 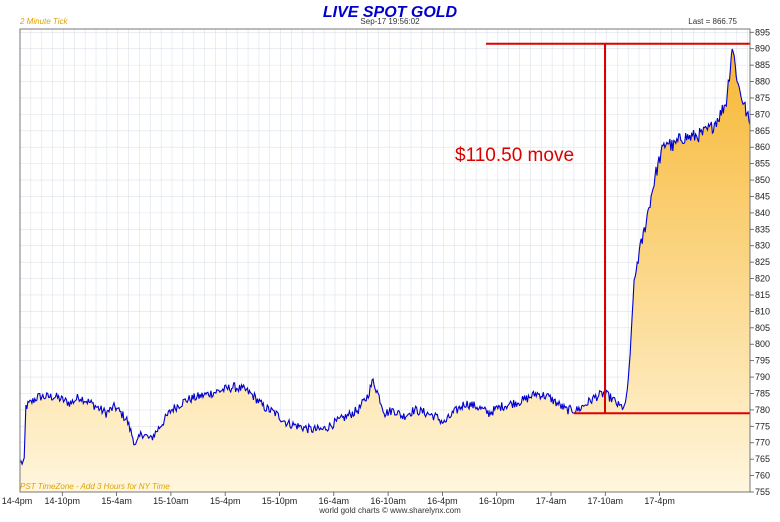 I want to click on x-tick-label: 16-10pm, so click(x=497, y=501).